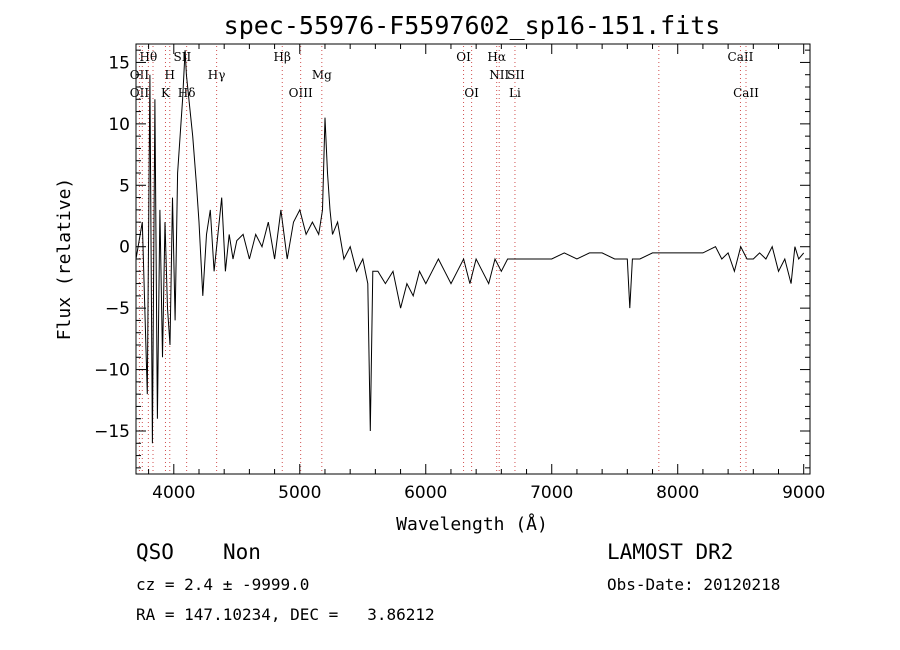 The image size is (900, 650). What do you see at coordinates (301, 93) in the screenshot?
I see `spectral-line-label: OIII` at bounding box center [301, 93].